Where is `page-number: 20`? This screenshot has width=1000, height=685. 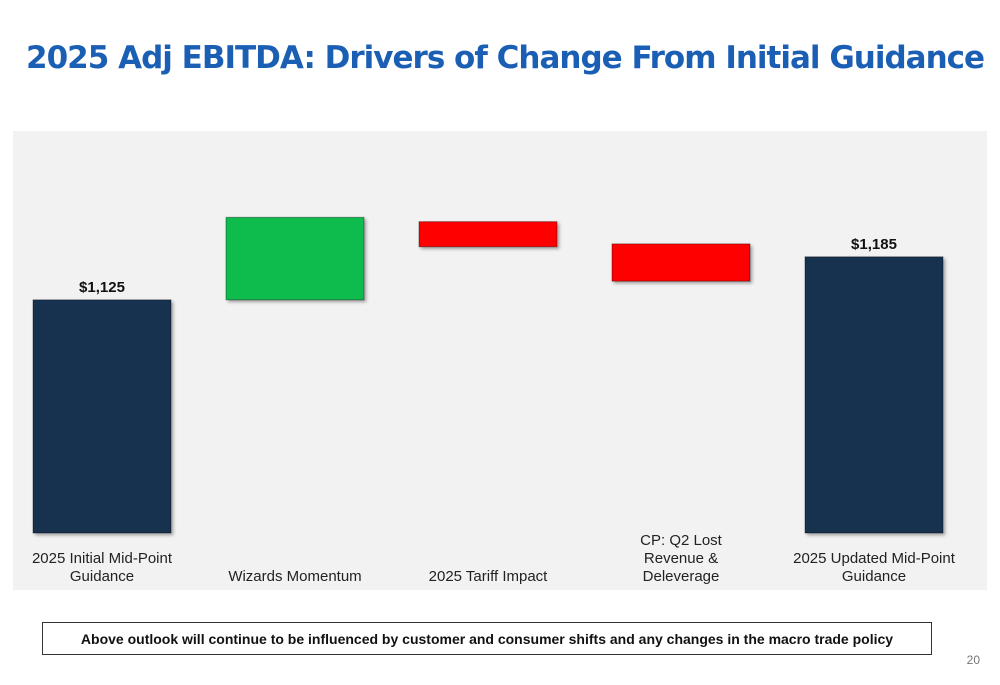
page-number: 20 is located at coordinates (973, 660).